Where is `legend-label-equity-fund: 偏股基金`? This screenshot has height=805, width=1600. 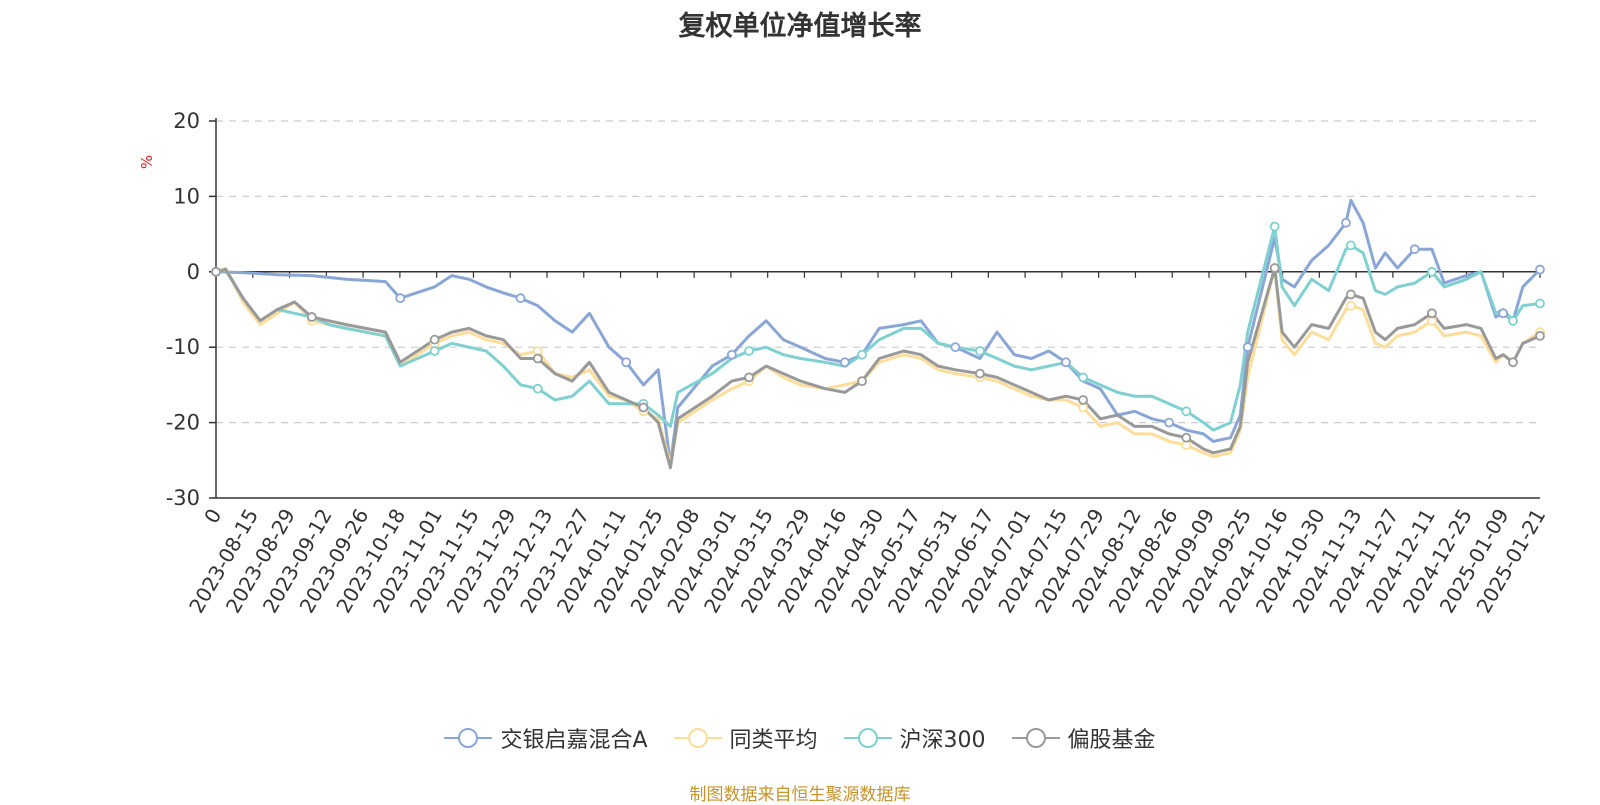 legend-label-equity-fund: 偏股基金 is located at coordinates (1111, 740).